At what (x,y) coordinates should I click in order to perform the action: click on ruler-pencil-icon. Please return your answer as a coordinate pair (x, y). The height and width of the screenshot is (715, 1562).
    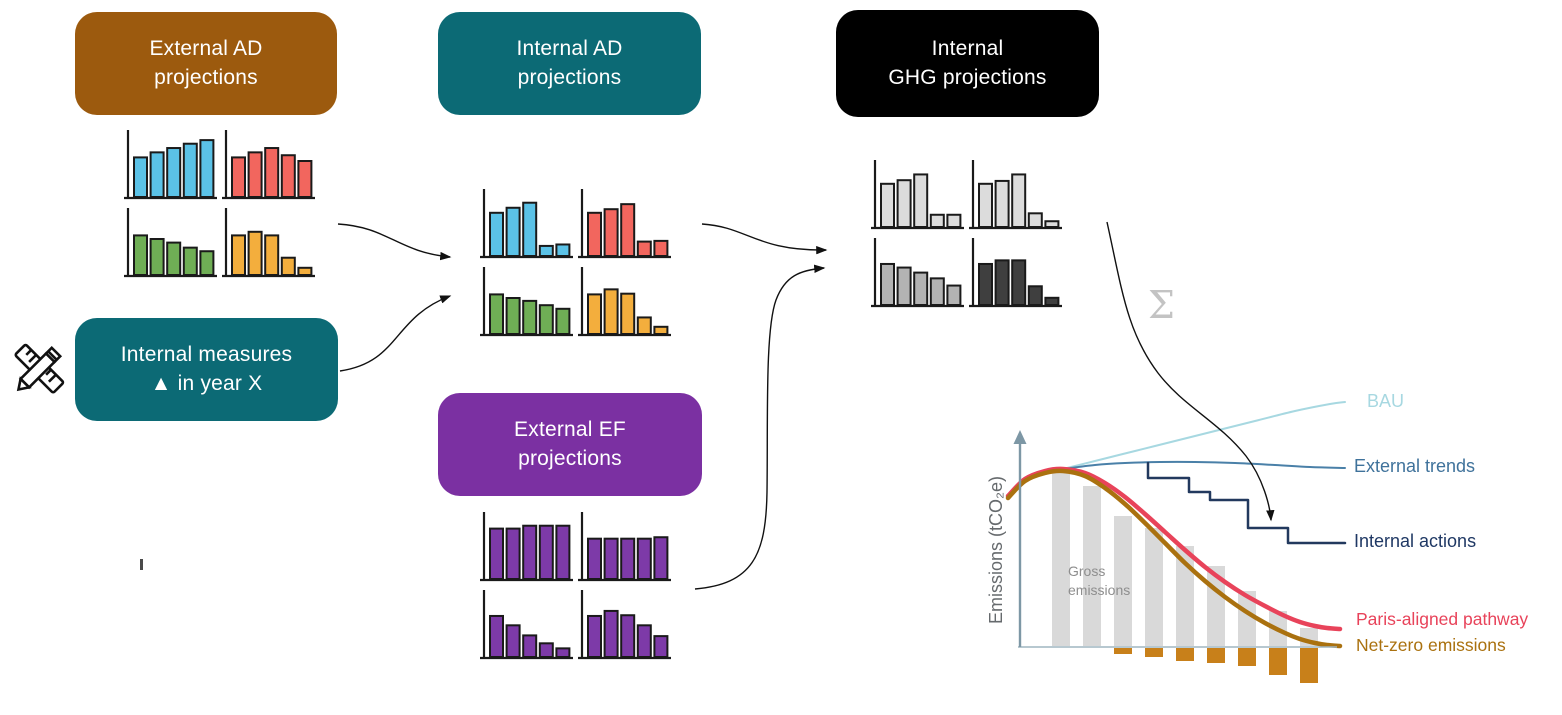
    Looking at the image, I should click on (39, 369).